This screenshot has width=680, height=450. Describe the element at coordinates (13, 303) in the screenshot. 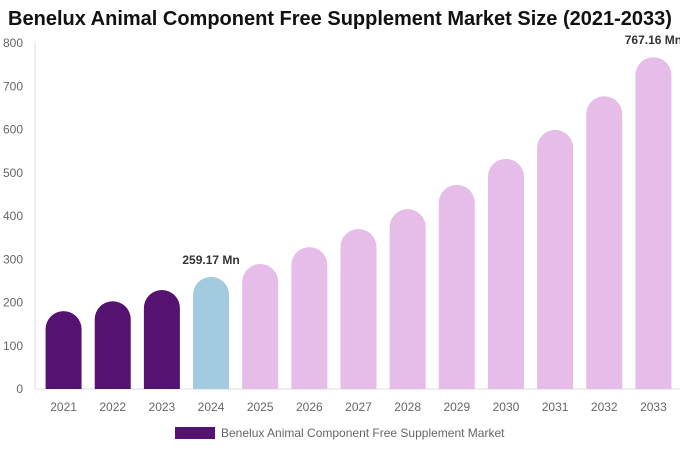

I see `y-tick-label: 200` at that location.